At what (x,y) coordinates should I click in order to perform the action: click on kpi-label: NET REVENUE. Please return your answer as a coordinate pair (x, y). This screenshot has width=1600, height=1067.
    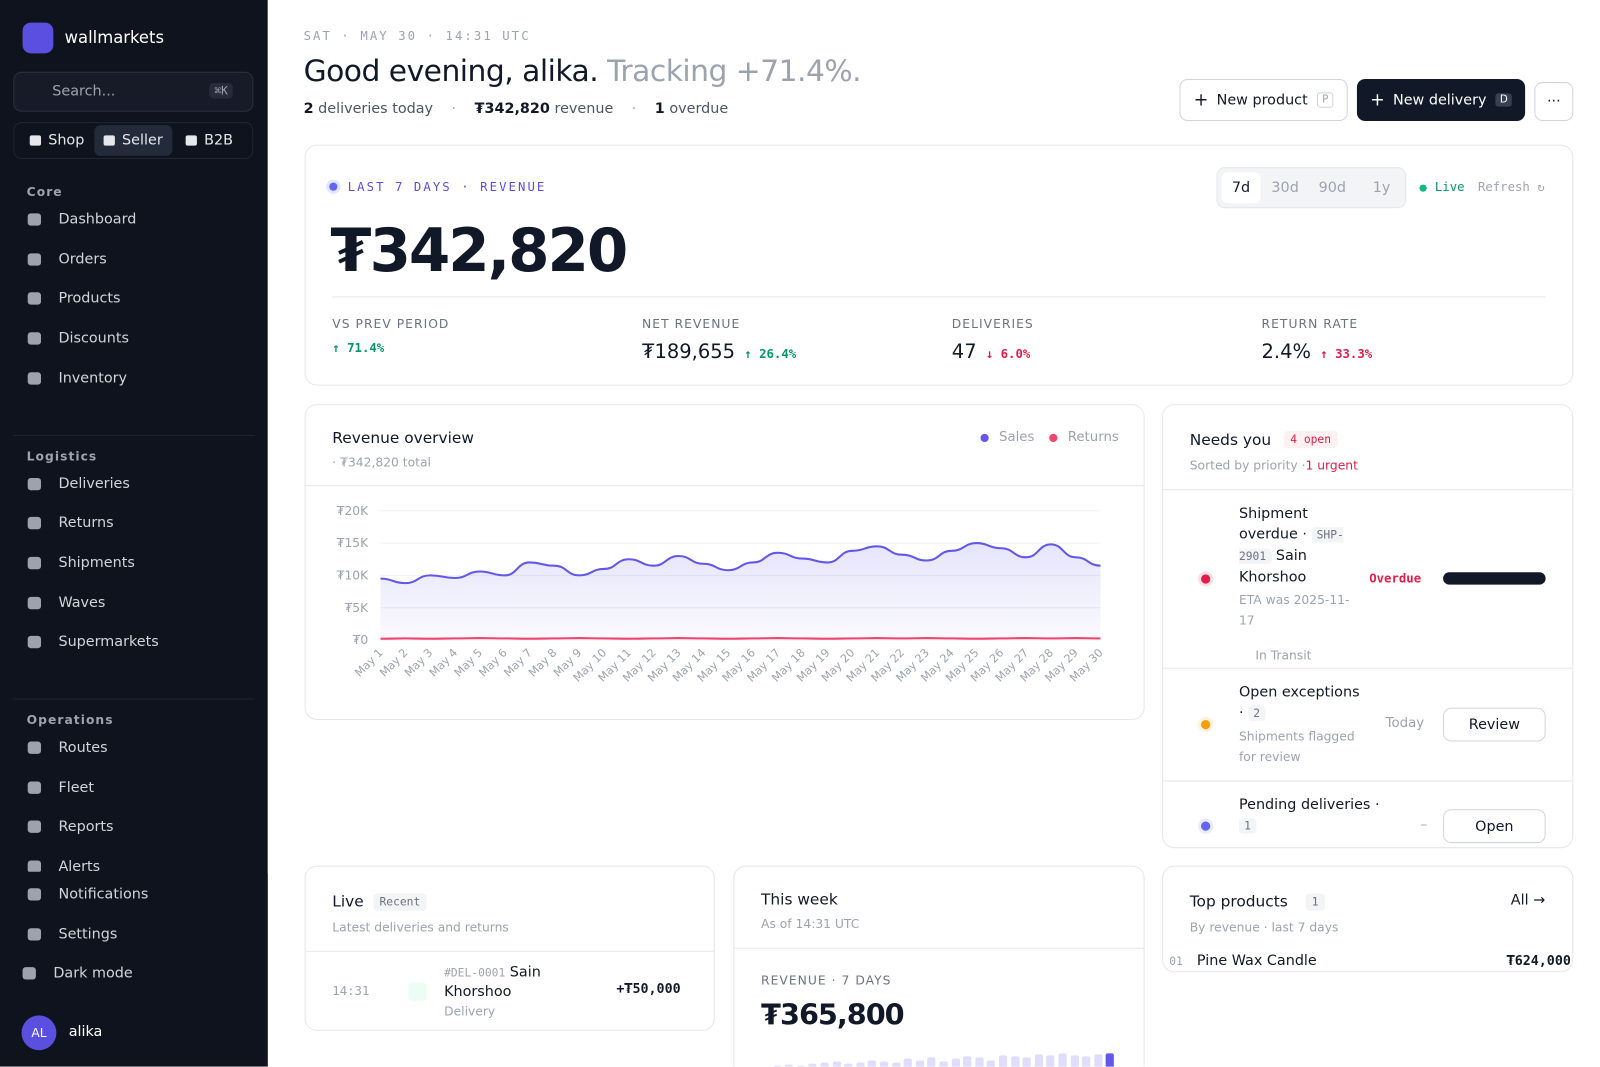
    Looking at the image, I should click on (691, 324).